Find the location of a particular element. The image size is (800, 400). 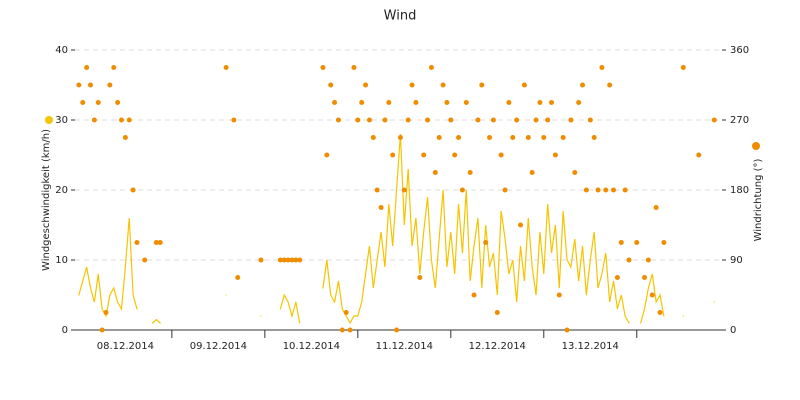

legend-marker is located at coordinates (756, 146).